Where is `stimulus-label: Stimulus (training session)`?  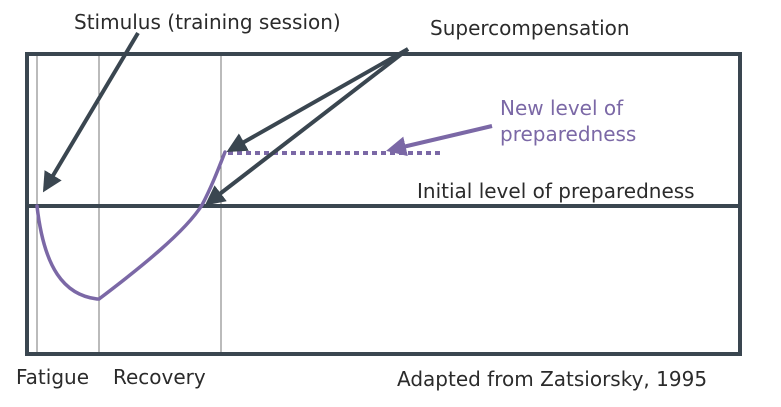
stimulus-label: Stimulus (training session) is located at coordinates (207, 22).